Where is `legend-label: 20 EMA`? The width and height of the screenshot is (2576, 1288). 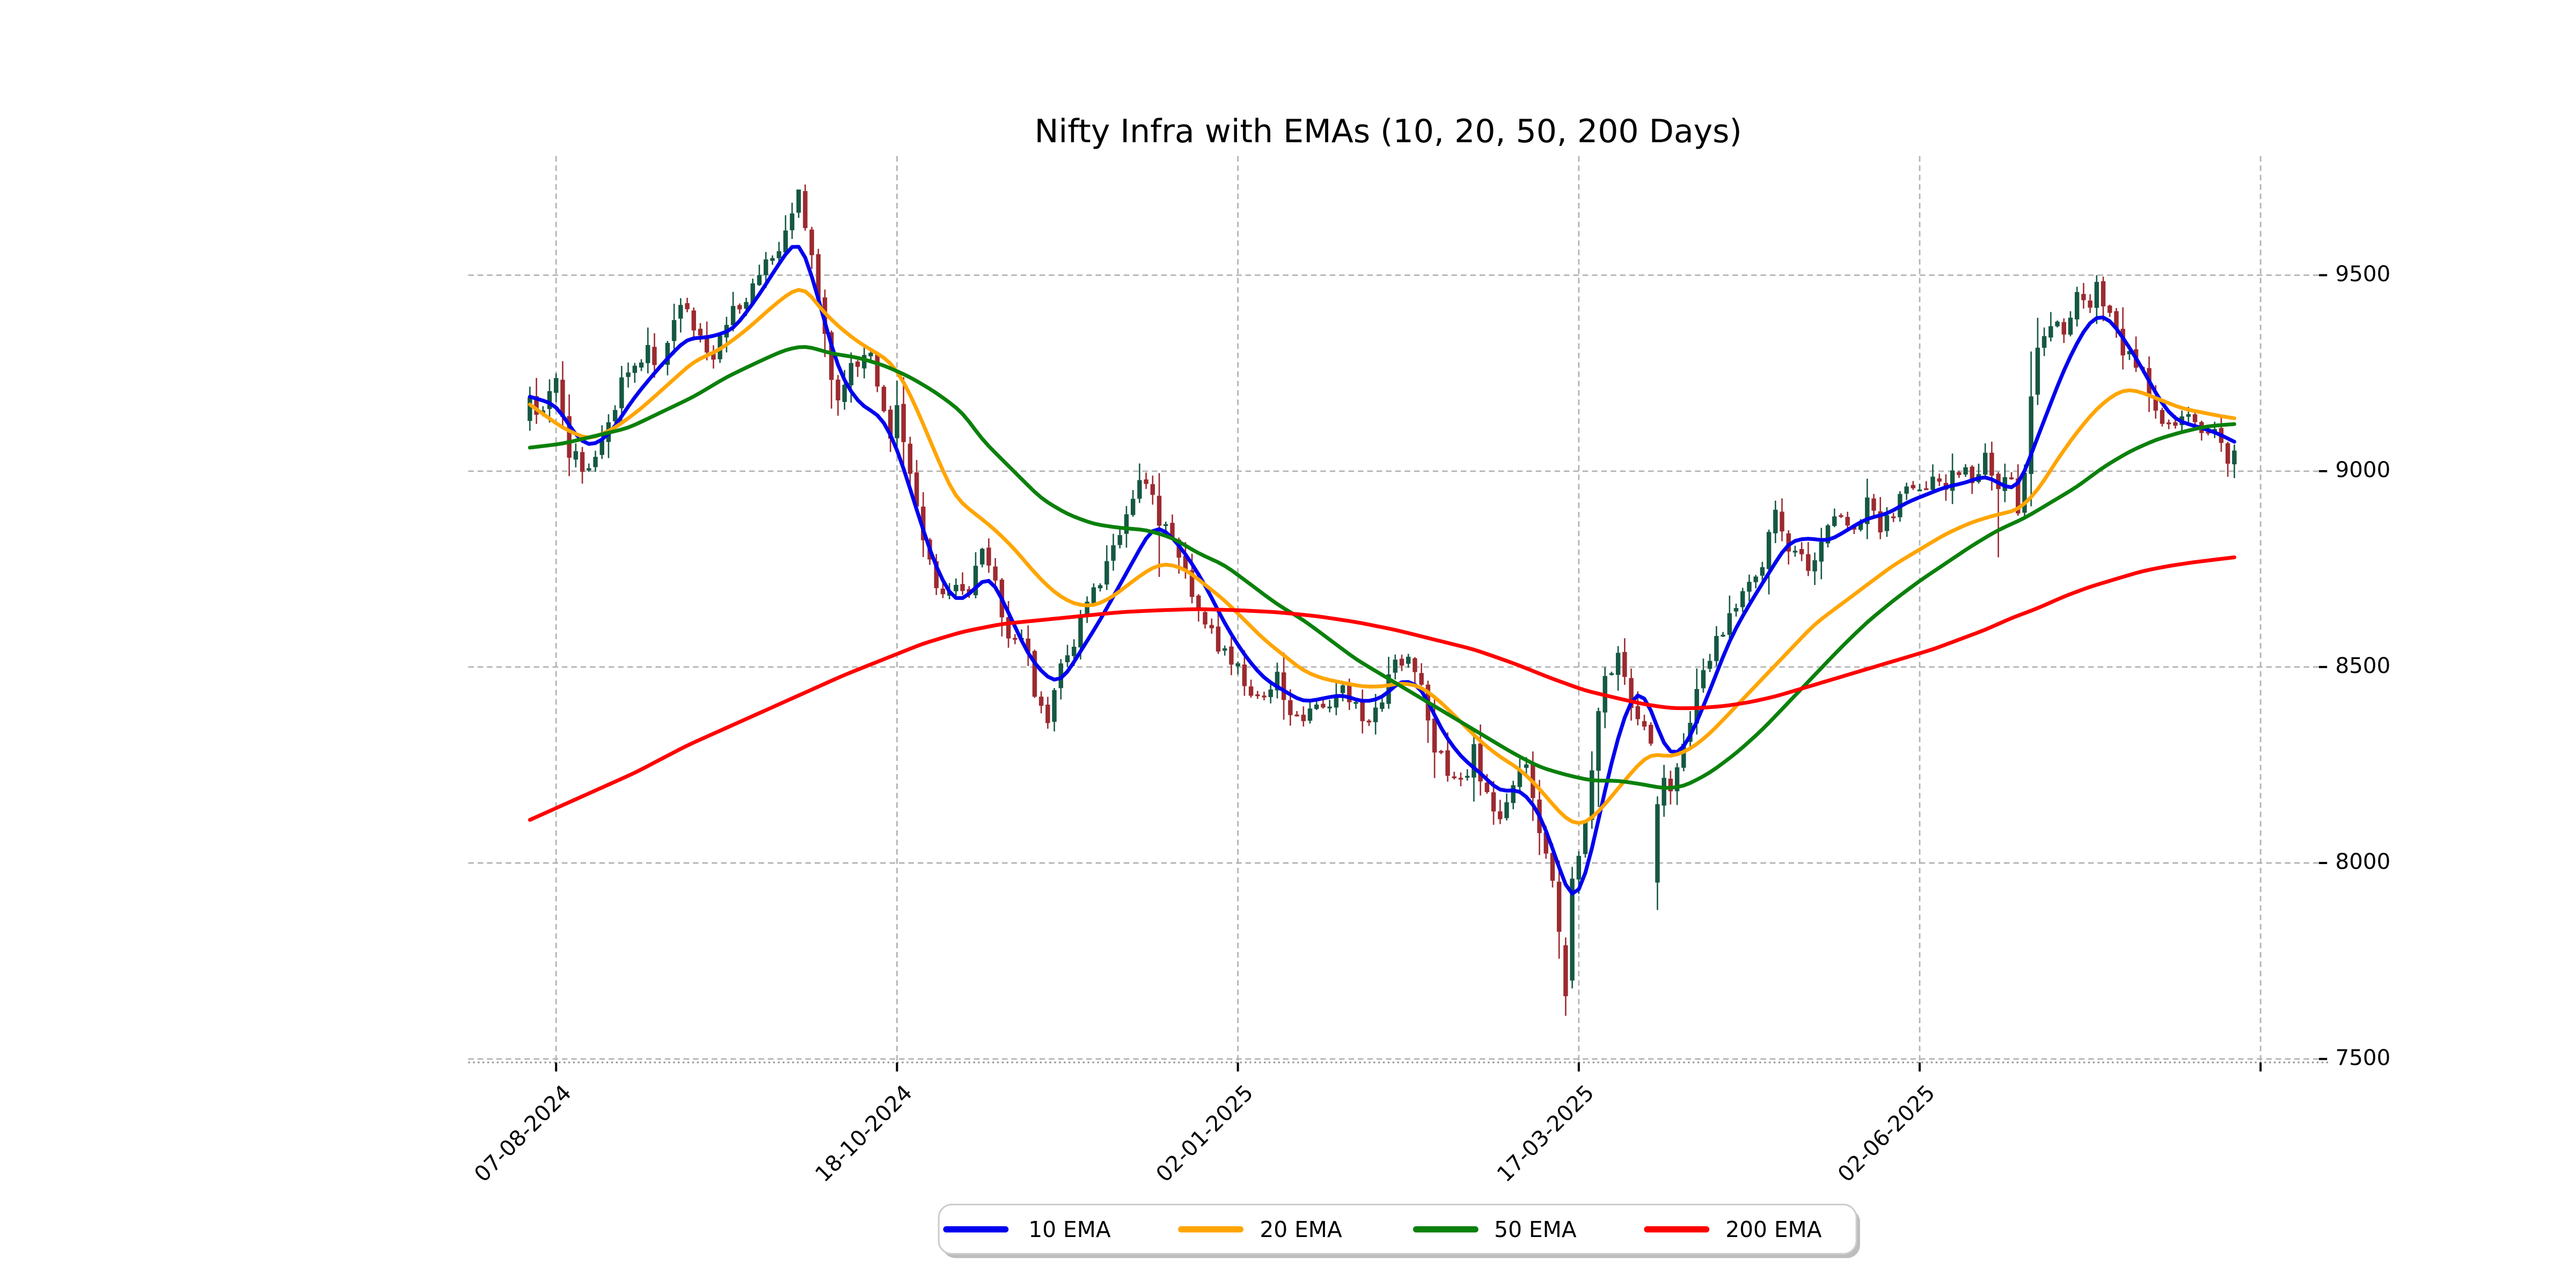
legend-label: 20 EMA is located at coordinates (1301, 1229).